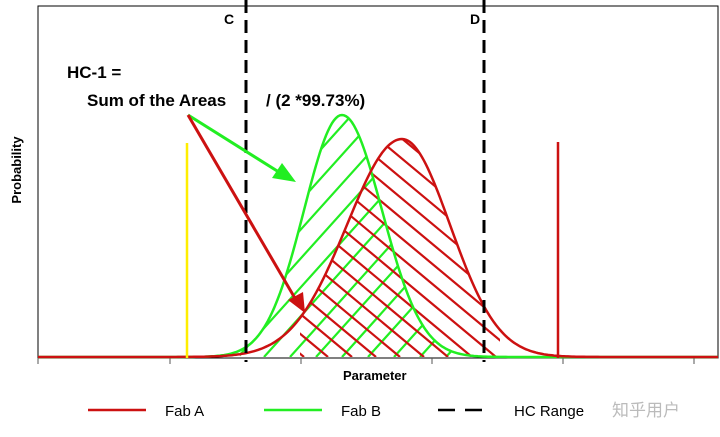 Image resolution: width=720 pixels, height=437 pixels. What do you see at coordinates (156, 100) in the screenshot?
I see `annotation-formula-left: Sum of the Areas` at bounding box center [156, 100].